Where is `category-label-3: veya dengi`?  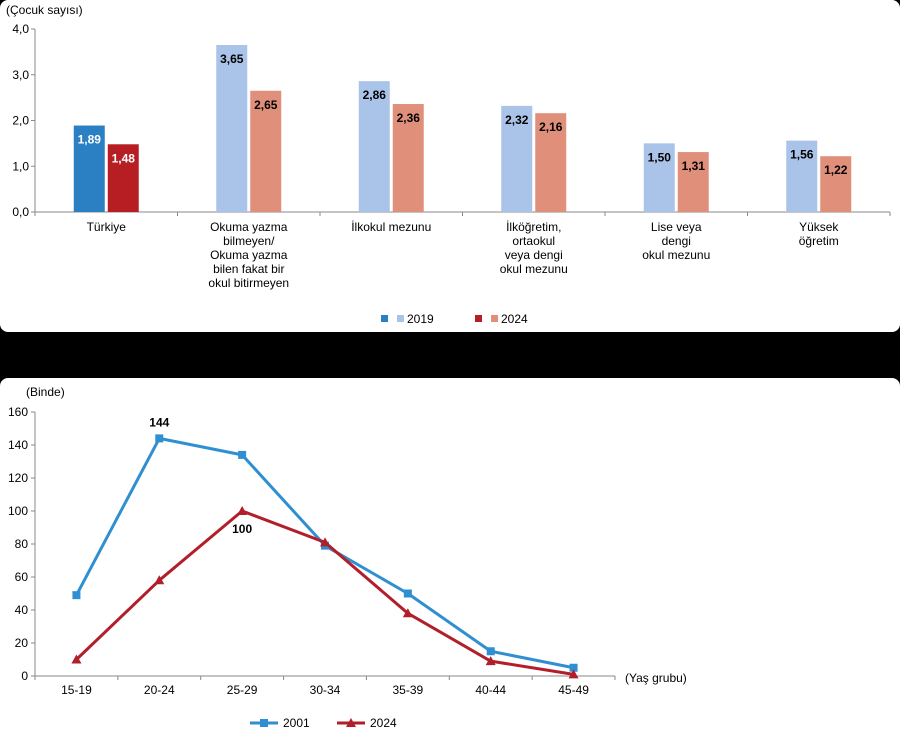
category-label-3: veya dengi is located at coordinates (534, 255).